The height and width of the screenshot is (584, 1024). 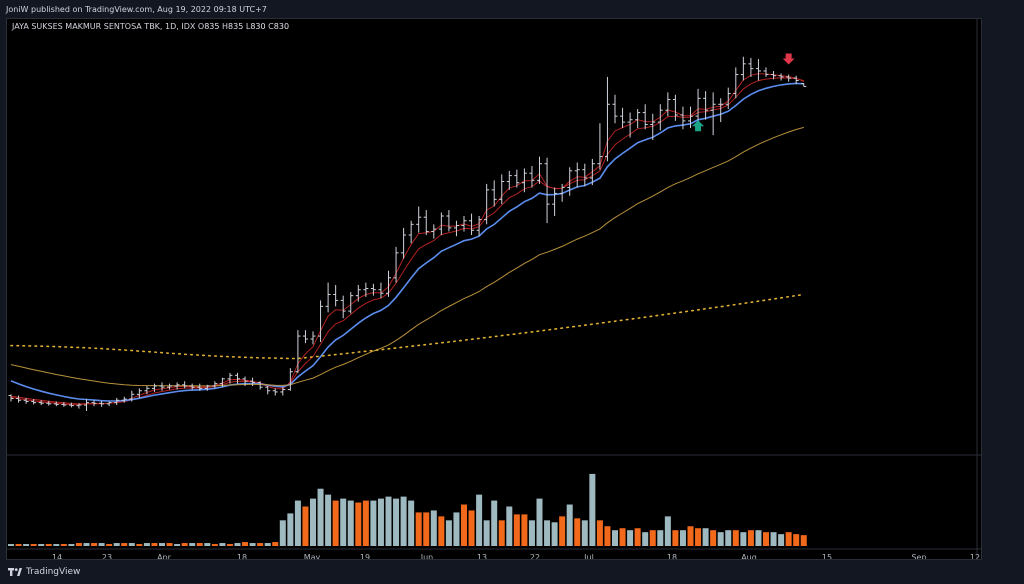 What do you see at coordinates (281, 26) in the screenshot?
I see `ohlc-close: 830` at bounding box center [281, 26].